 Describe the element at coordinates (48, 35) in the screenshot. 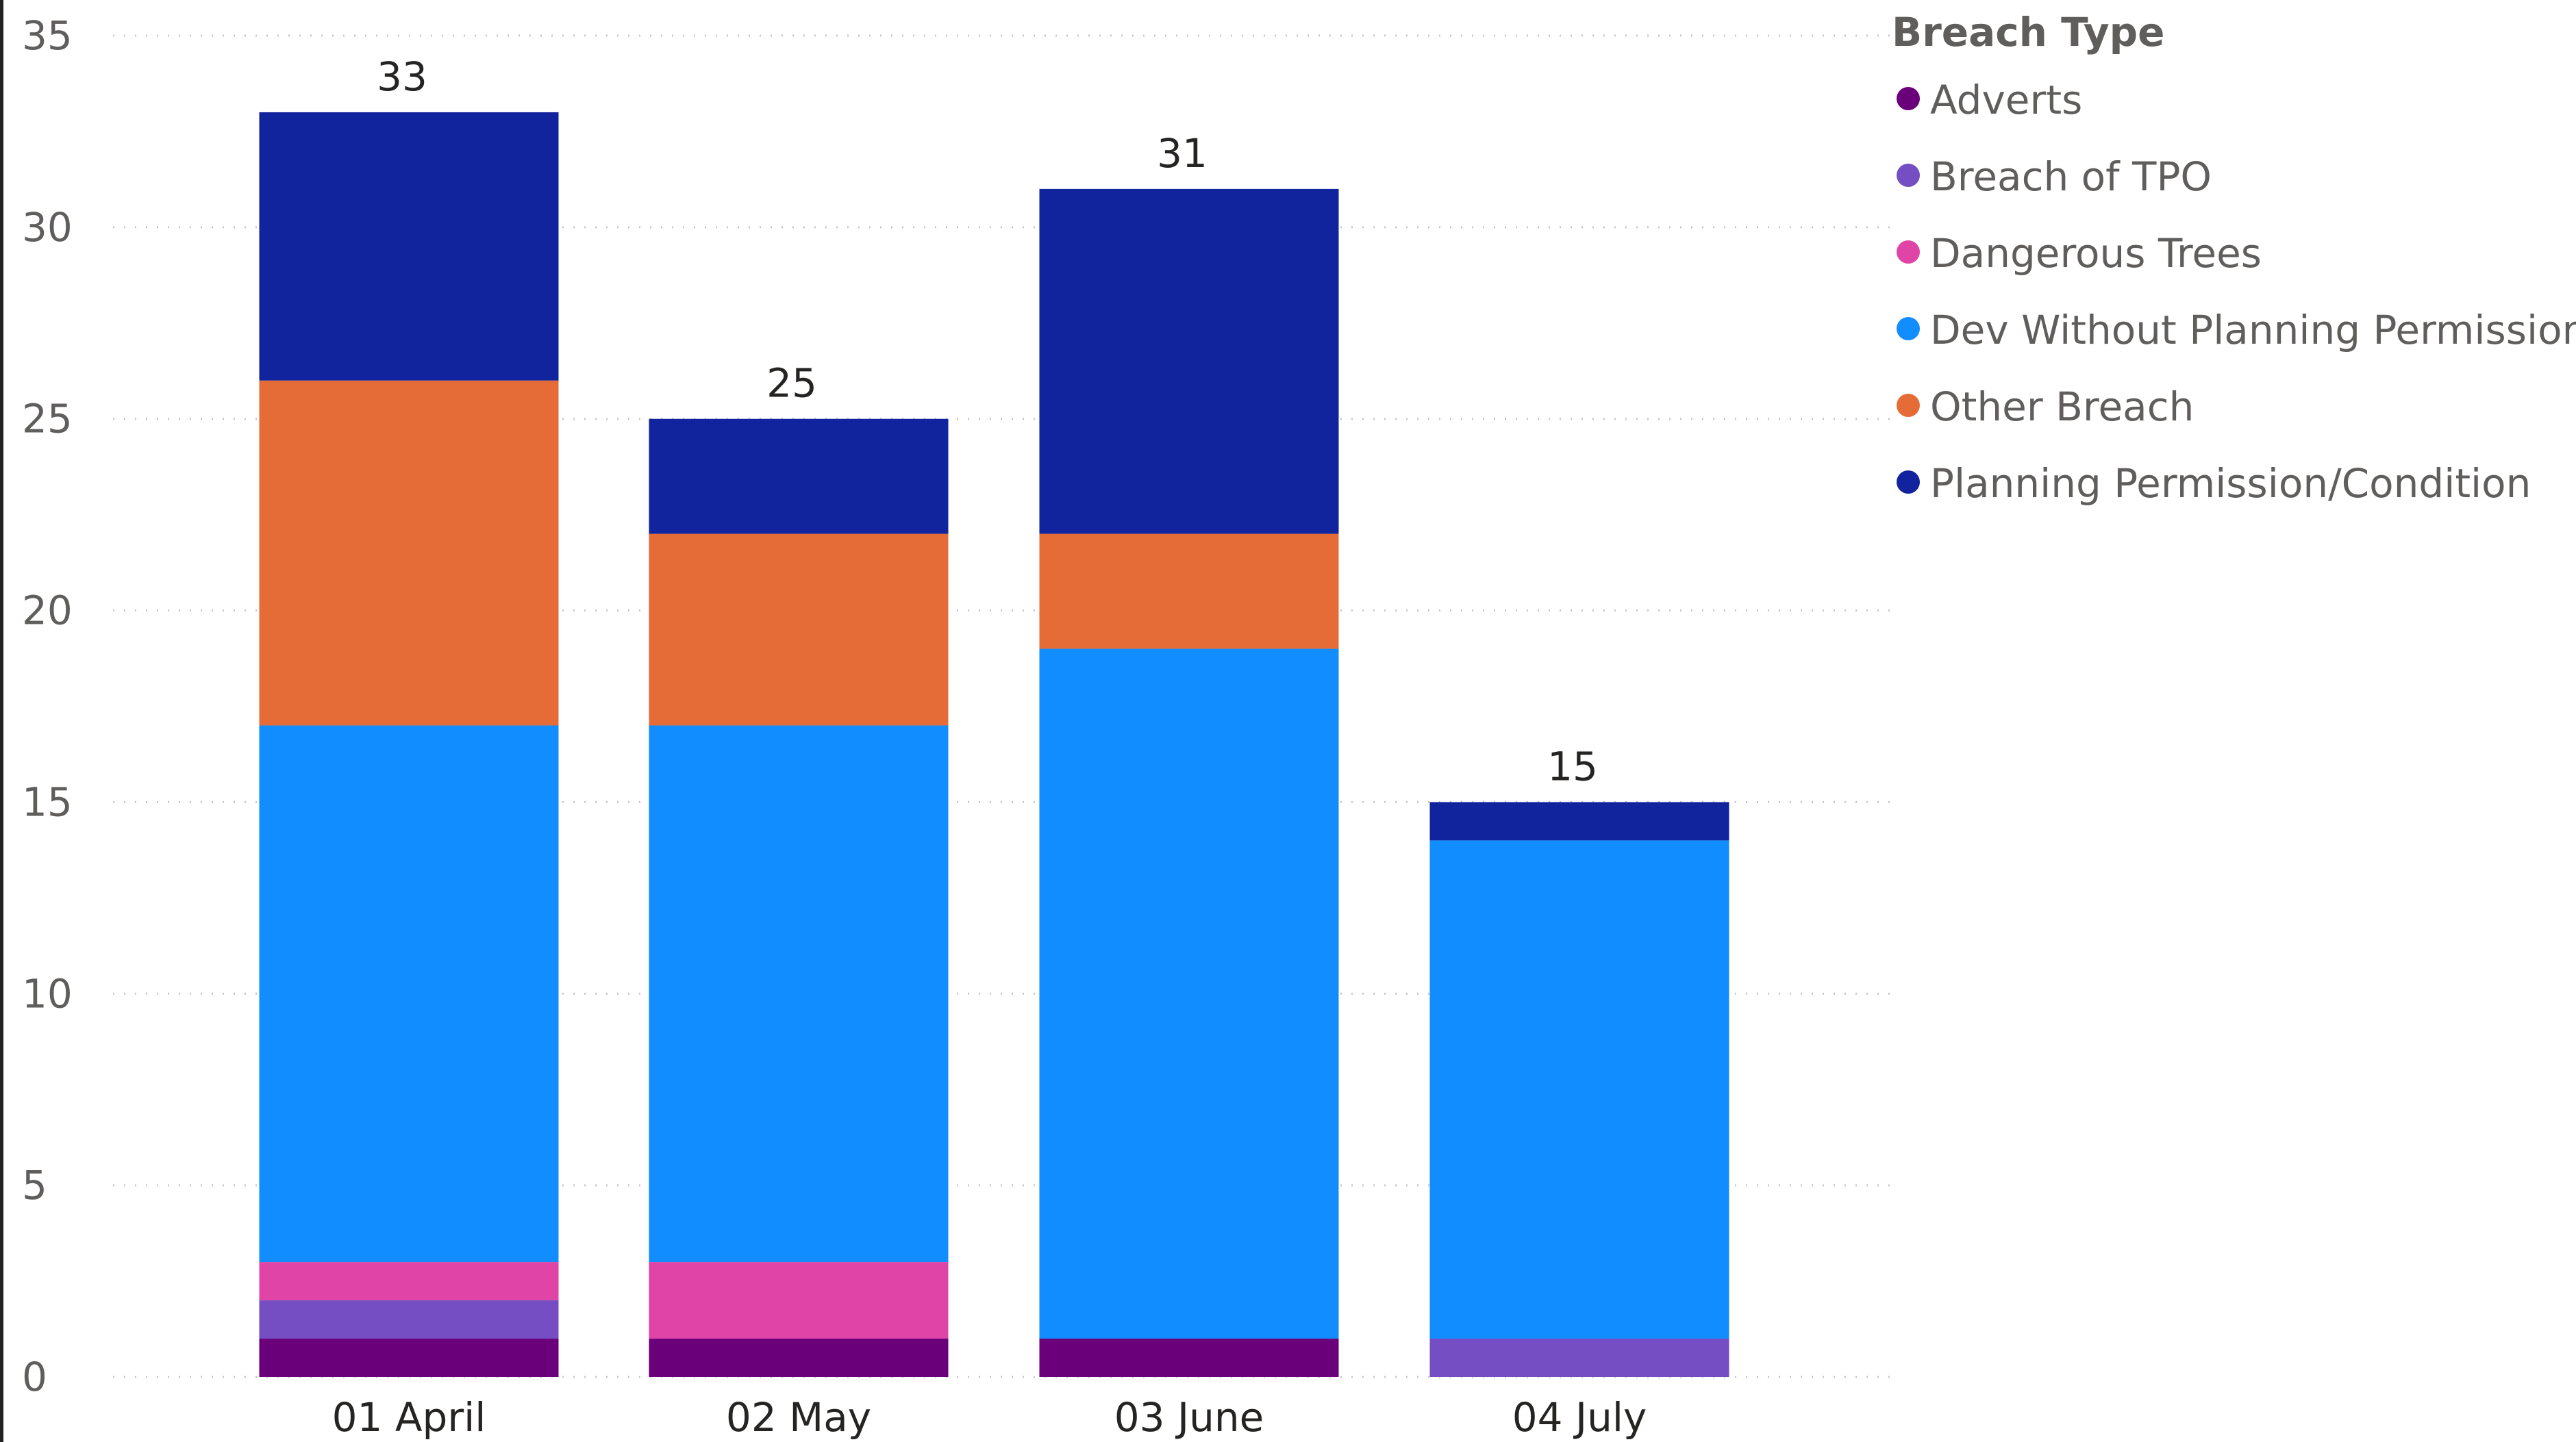

I see `y-tick-label: 35` at that location.